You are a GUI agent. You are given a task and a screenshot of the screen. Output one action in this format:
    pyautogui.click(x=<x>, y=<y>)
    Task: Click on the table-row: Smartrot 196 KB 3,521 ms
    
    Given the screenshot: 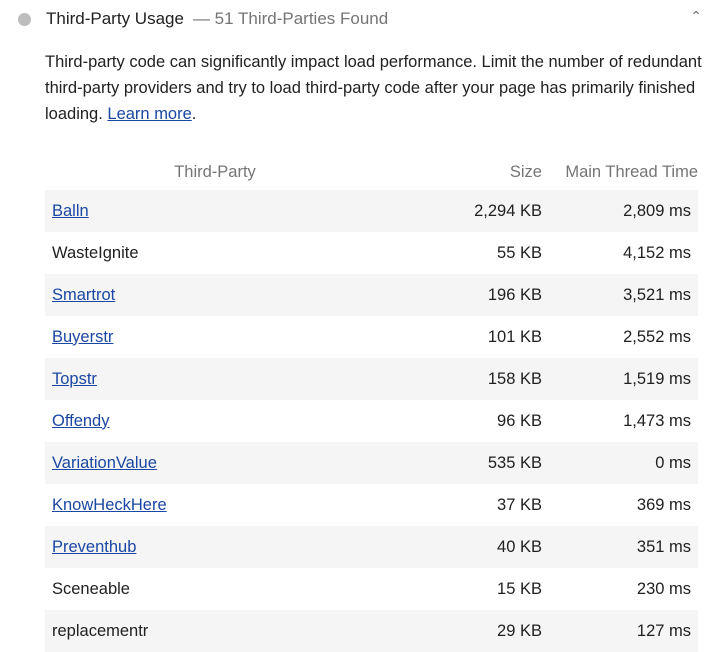 What is the action you would take?
    pyautogui.click(x=371, y=295)
    